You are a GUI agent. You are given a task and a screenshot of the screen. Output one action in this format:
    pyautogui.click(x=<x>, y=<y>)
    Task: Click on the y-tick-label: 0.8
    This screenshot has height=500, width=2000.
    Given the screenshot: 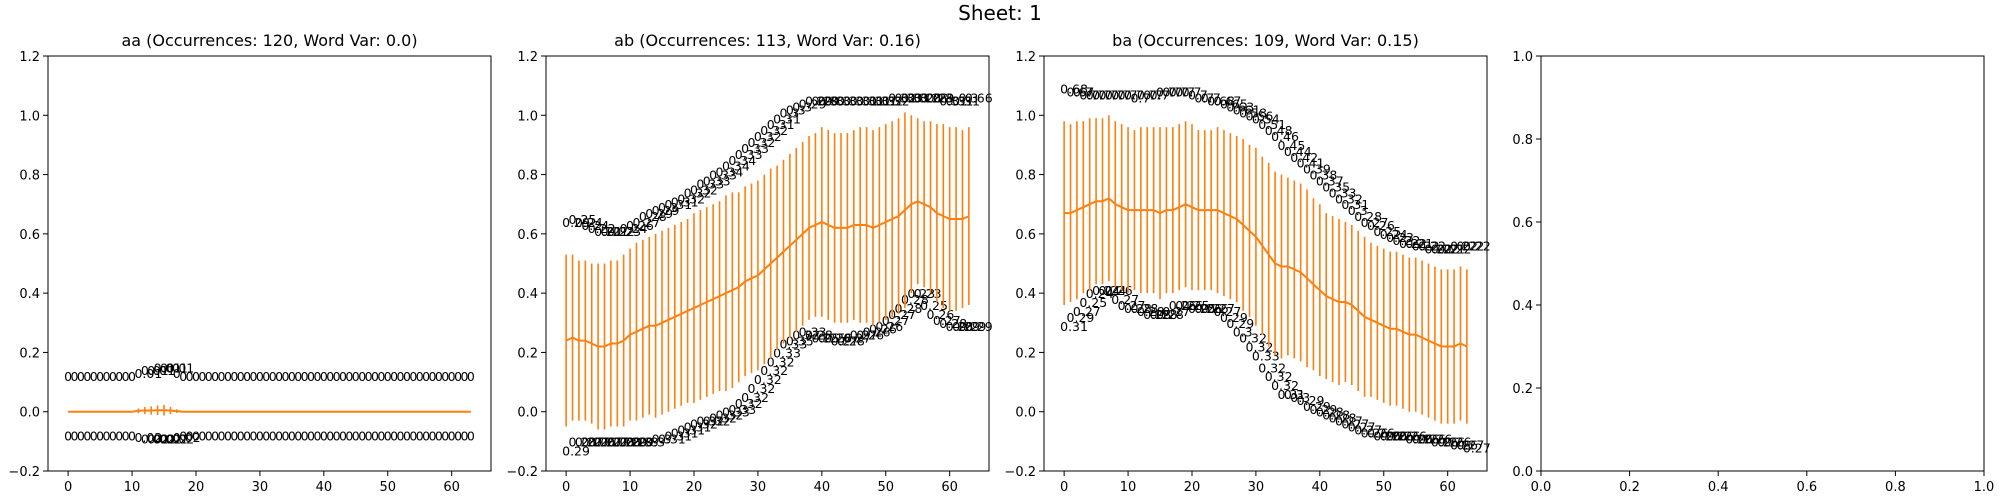 What is the action you would take?
    pyautogui.click(x=1025, y=176)
    